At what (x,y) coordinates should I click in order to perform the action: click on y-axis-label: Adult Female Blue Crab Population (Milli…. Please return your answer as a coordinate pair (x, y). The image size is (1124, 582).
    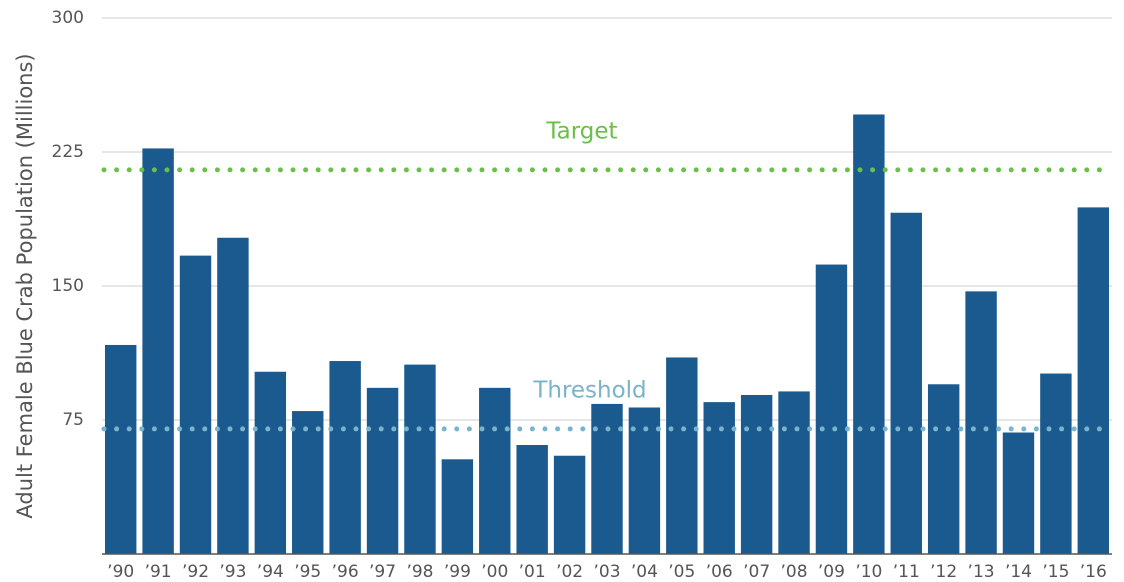
    Looking at the image, I should click on (25, 285).